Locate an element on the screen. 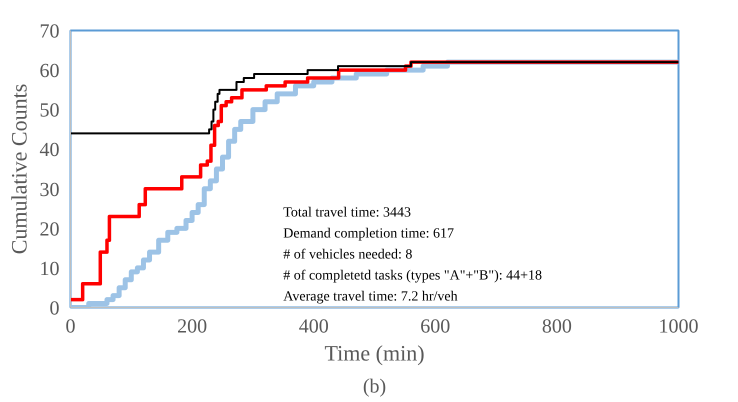  y-tick-label: 50 is located at coordinates (50, 111).